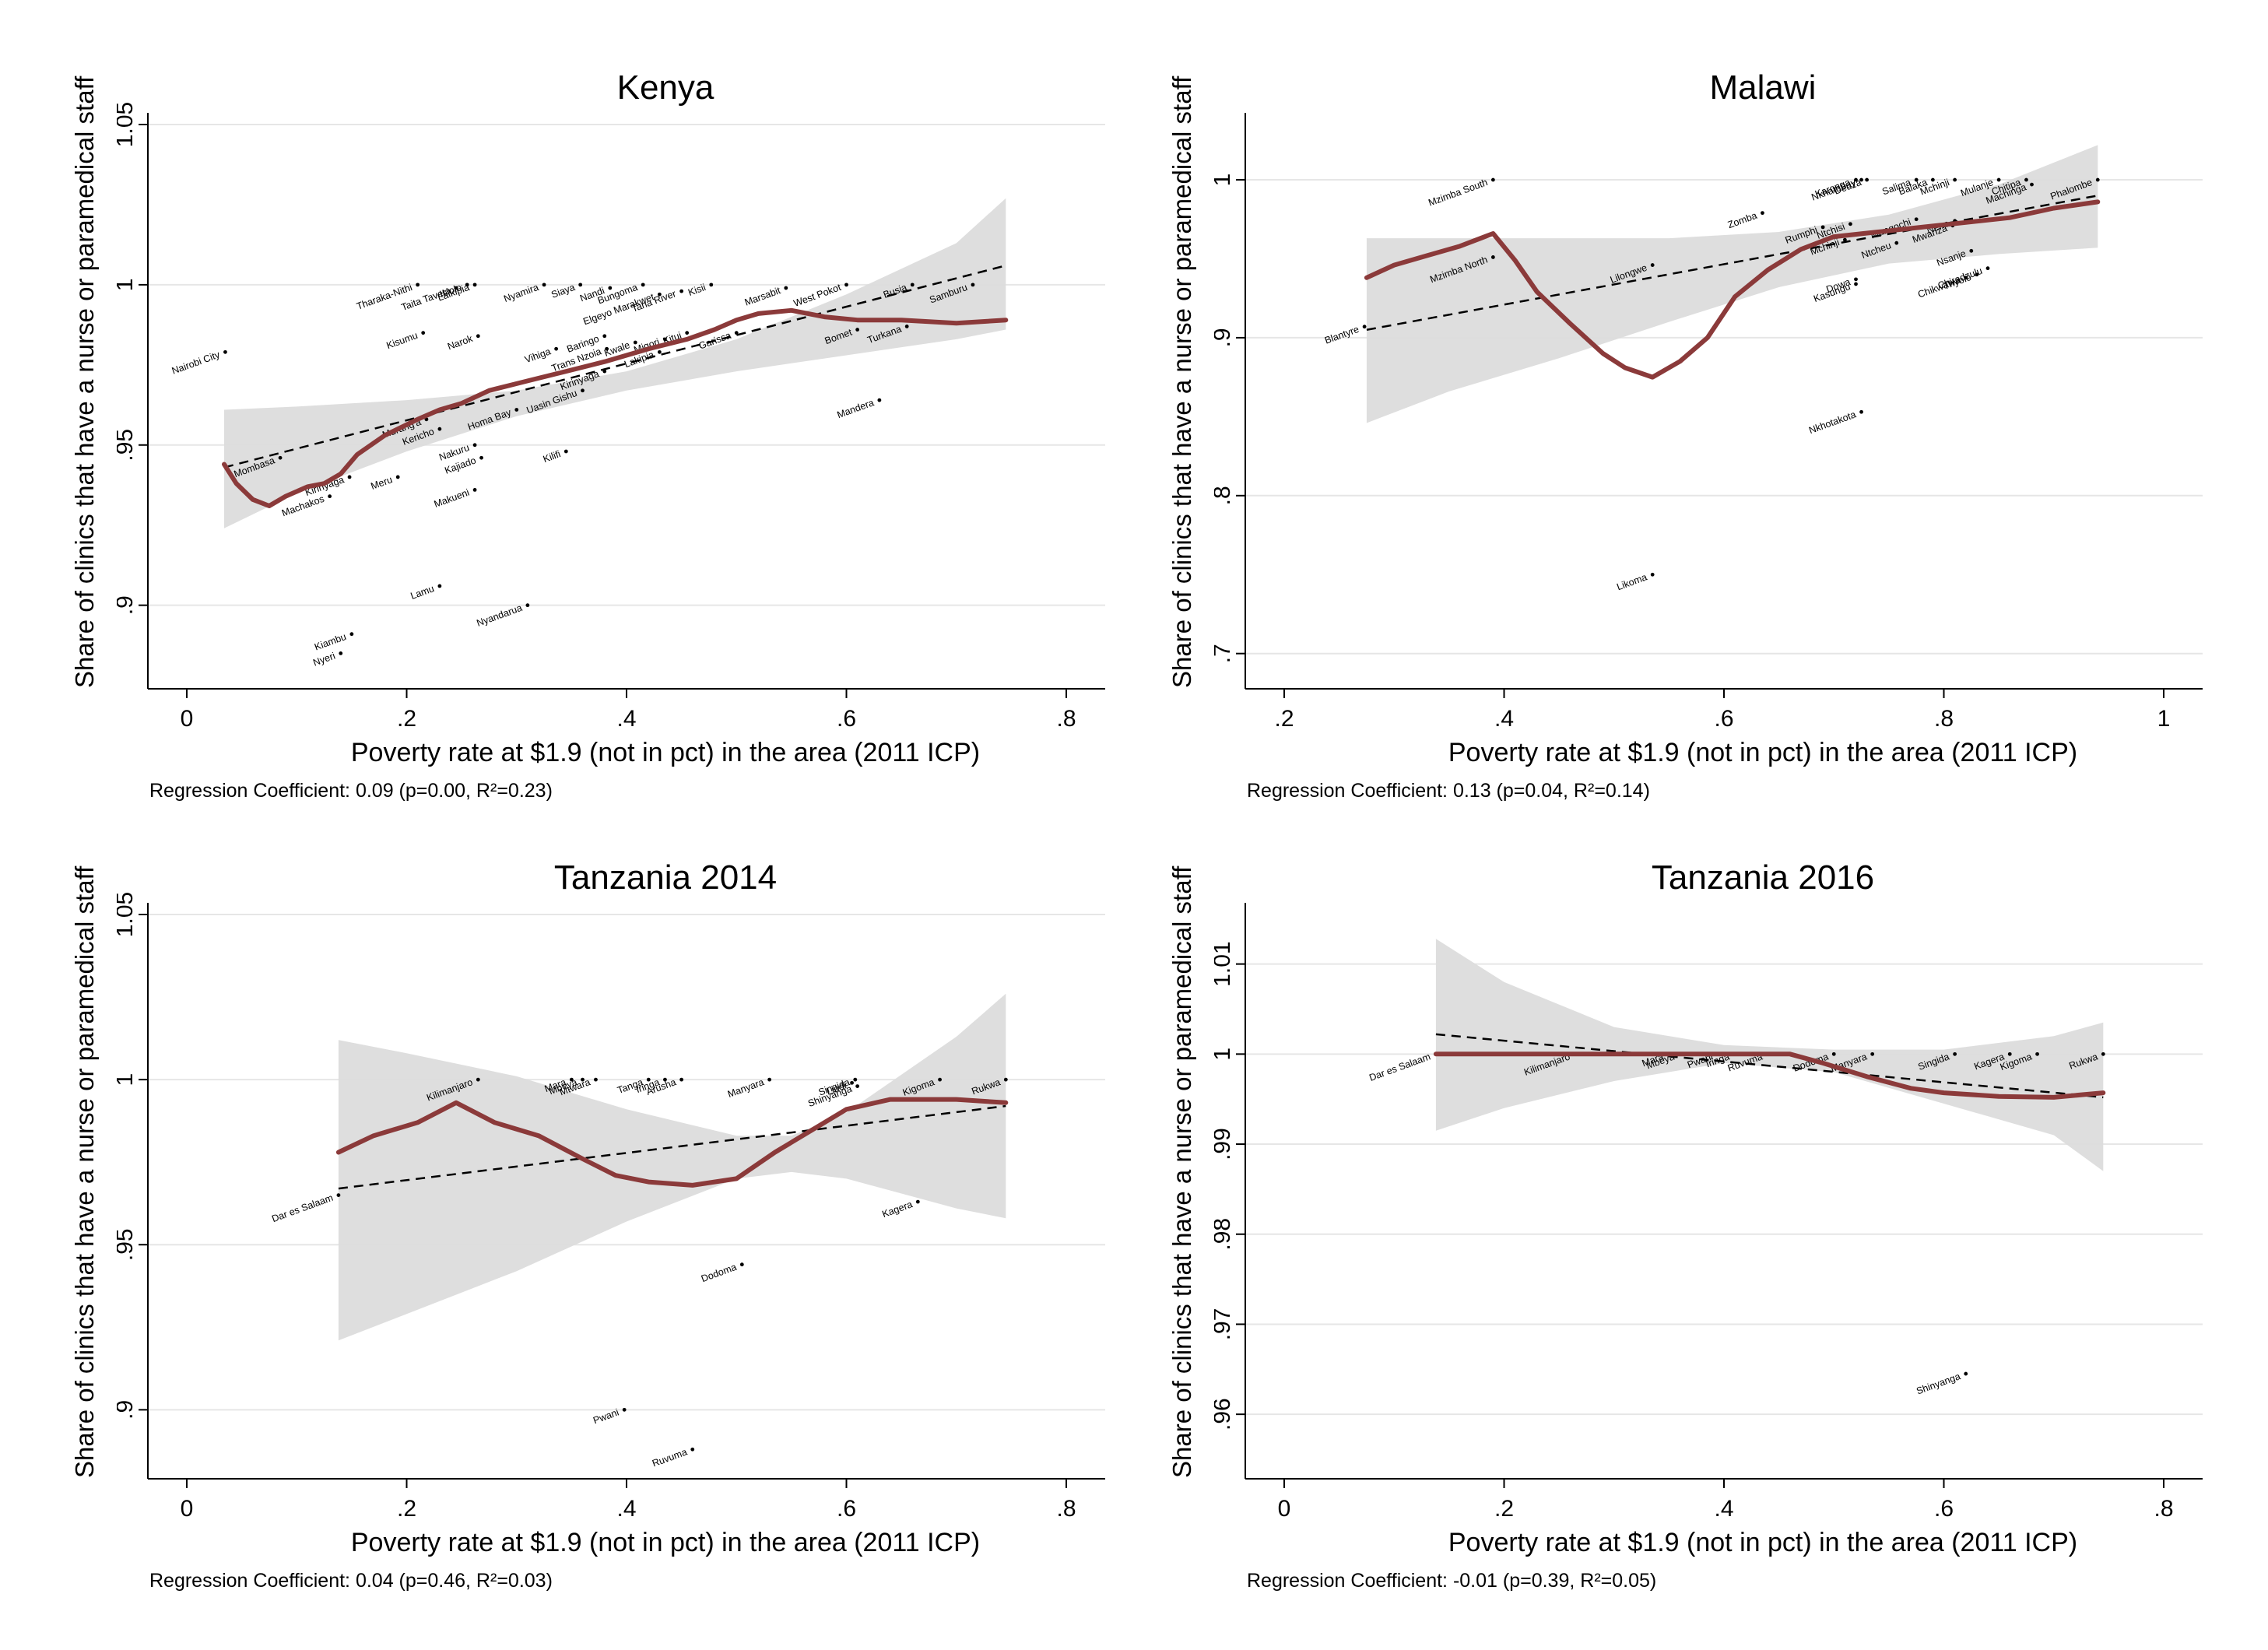 This screenshot has width=2268, height=1650. I want to click on y-tick-label: .96, so click(1224, 1414).